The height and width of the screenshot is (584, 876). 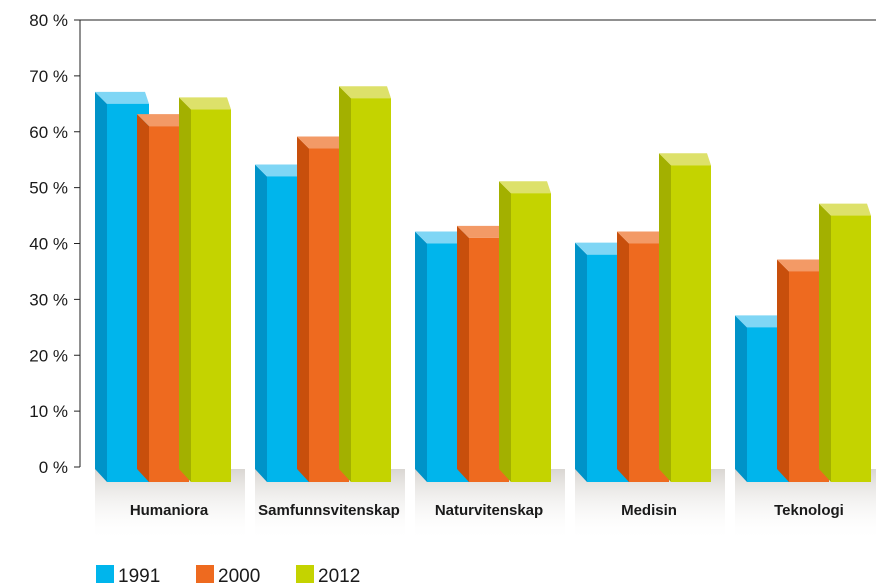 What do you see at coordinates (649, 510) in the screenshot?
I see `x-category-label: Medisin` at bounding box center [649, 510].